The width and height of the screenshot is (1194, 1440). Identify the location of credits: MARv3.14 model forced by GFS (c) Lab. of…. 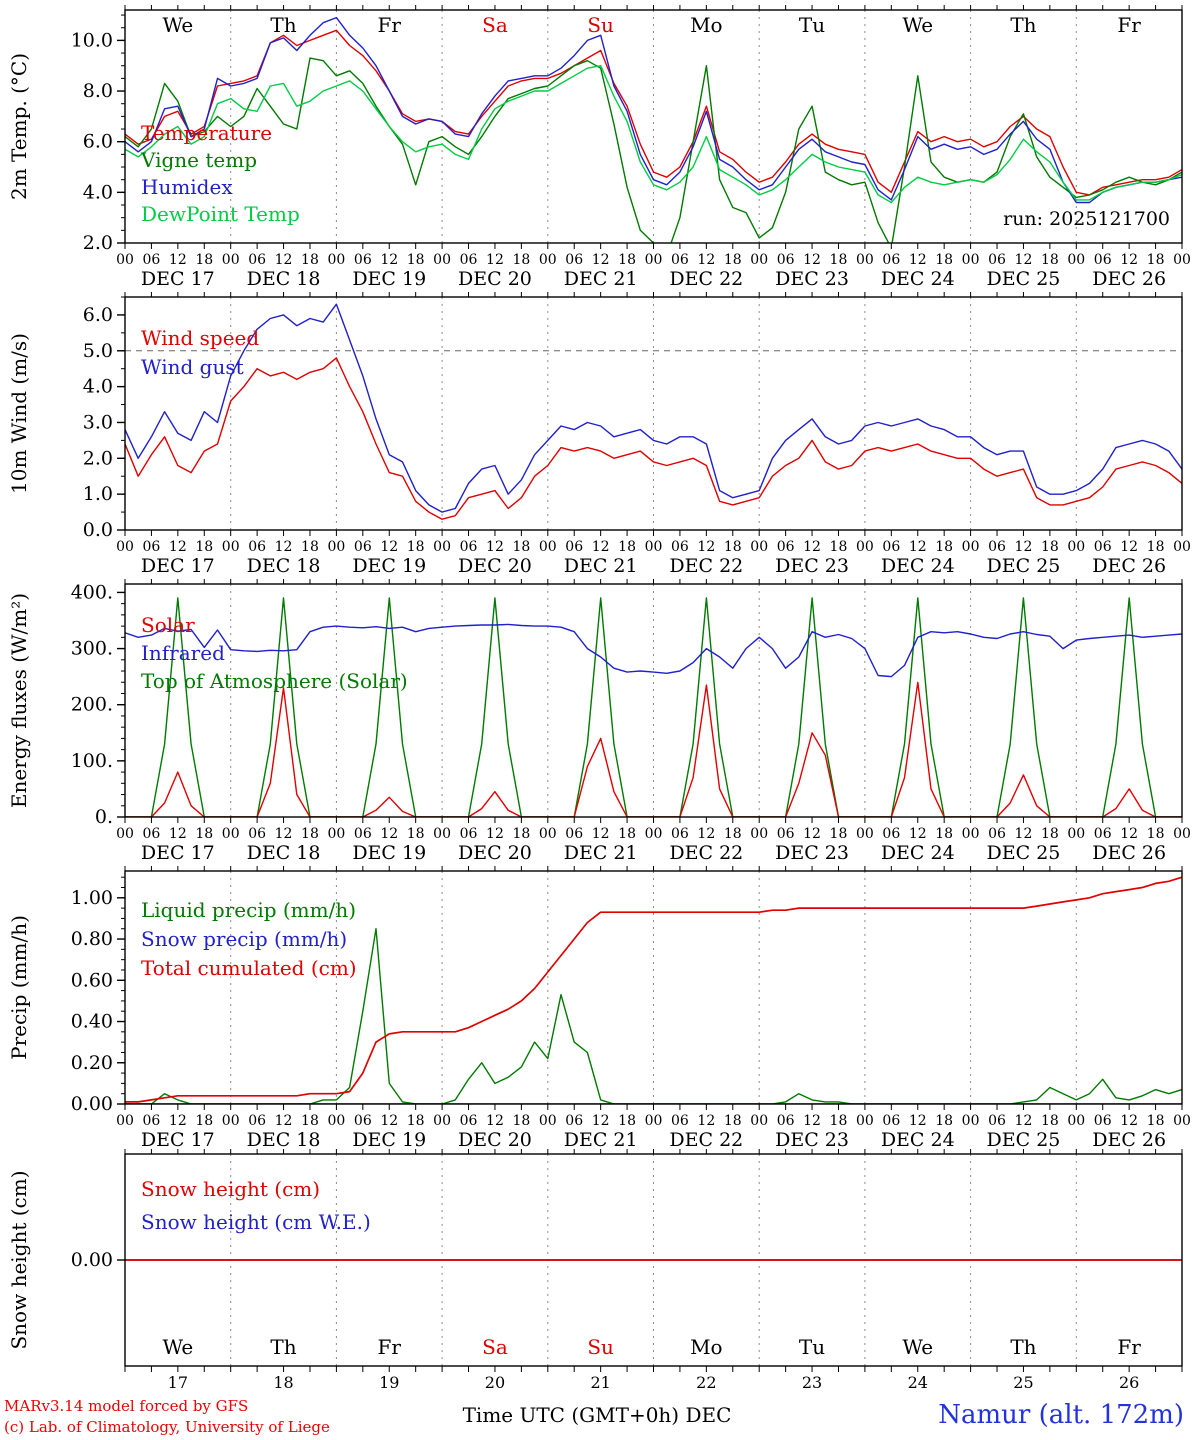
(167, 1417).